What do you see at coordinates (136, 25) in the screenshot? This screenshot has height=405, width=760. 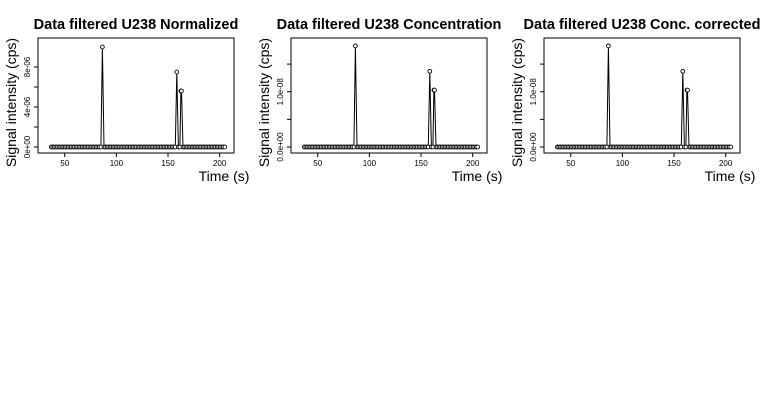 I see `chart-title: Data filtered U238 Normalized` at bounding box center [136, 25].